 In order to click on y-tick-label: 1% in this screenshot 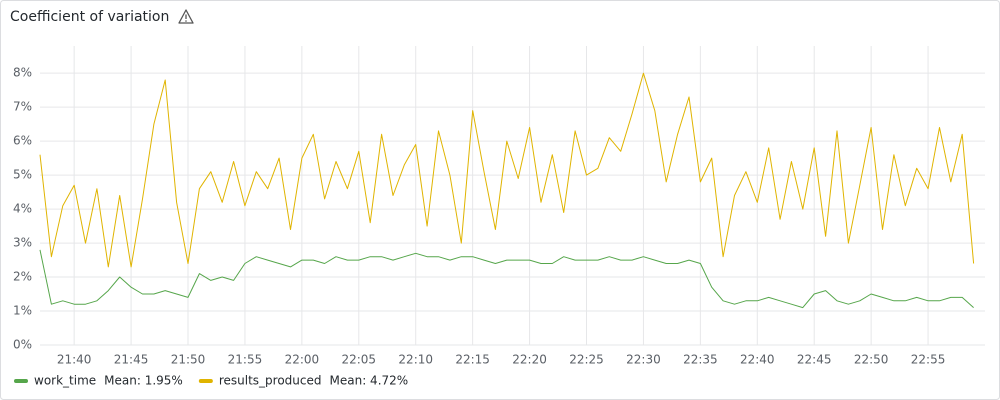, I will do `click(22, 311)`.